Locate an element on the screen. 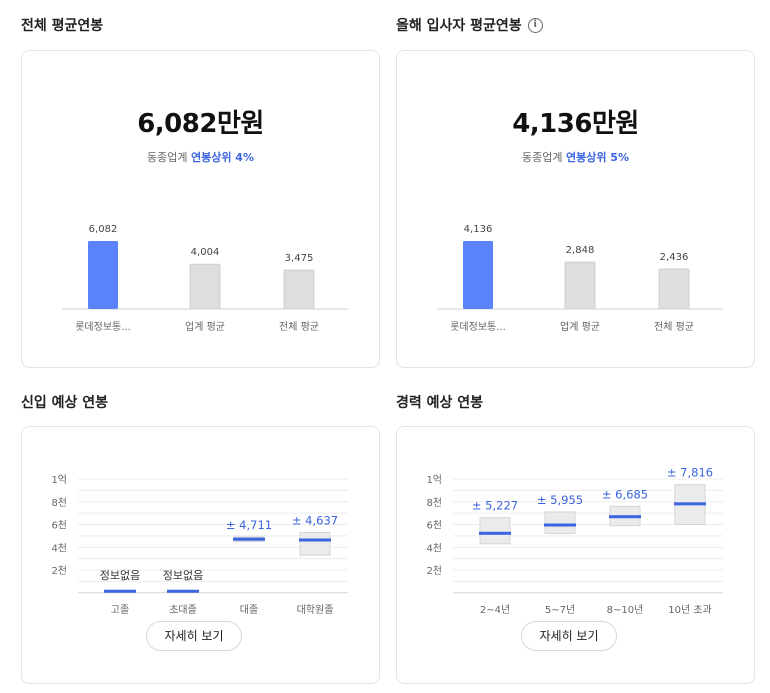 The height and width of the screenshot is (693, 770). new-hire-avg-chart: 4,136 롯데정보통... 2,848 업계 평균 2,436 전체 평균 is located at coordinates (580, 278).